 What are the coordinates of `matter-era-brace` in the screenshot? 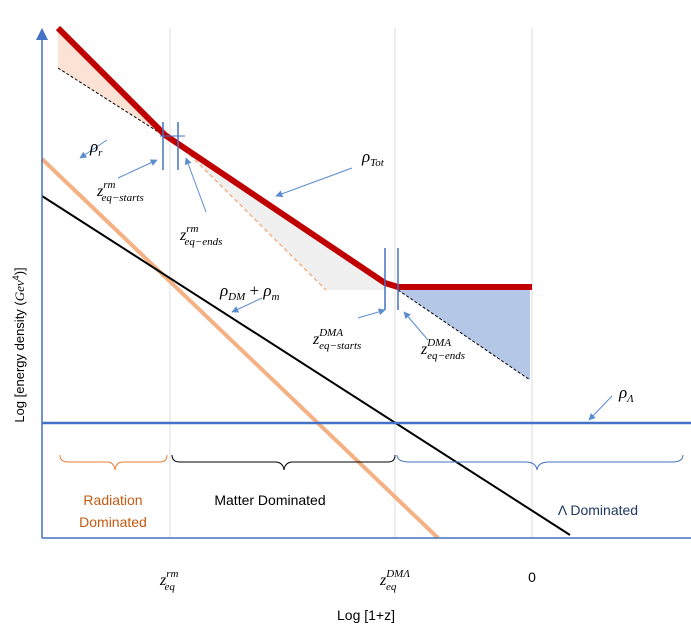 It's located at (283, 462).